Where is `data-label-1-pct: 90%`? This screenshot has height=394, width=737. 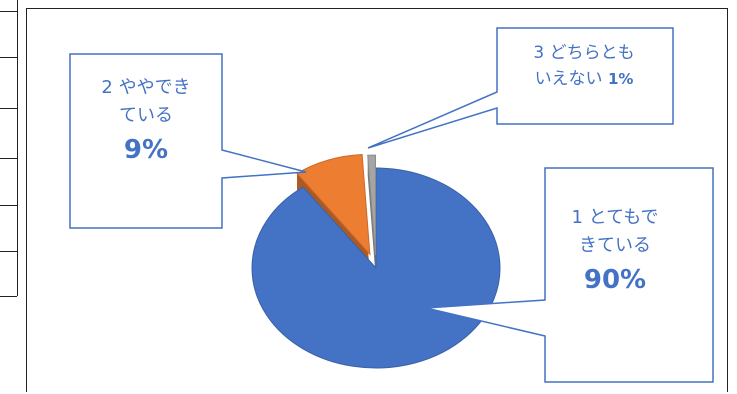 data-label-1-pct: 90% is located at coordinates (615, 279).